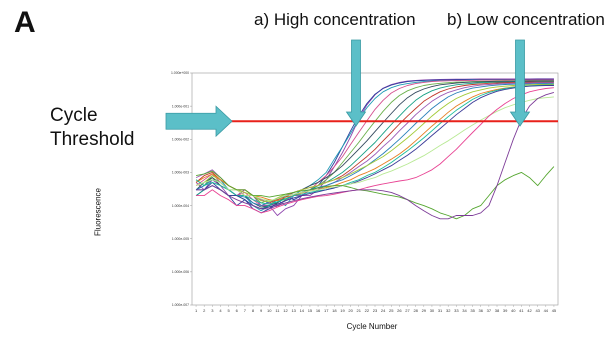 Image resolution: width=614 pixels, height=337 pixels. What do you see at coordinates (481, 310) in the screenshot?
I see `x-tick-label: 36` at bounding box center [481, 310].